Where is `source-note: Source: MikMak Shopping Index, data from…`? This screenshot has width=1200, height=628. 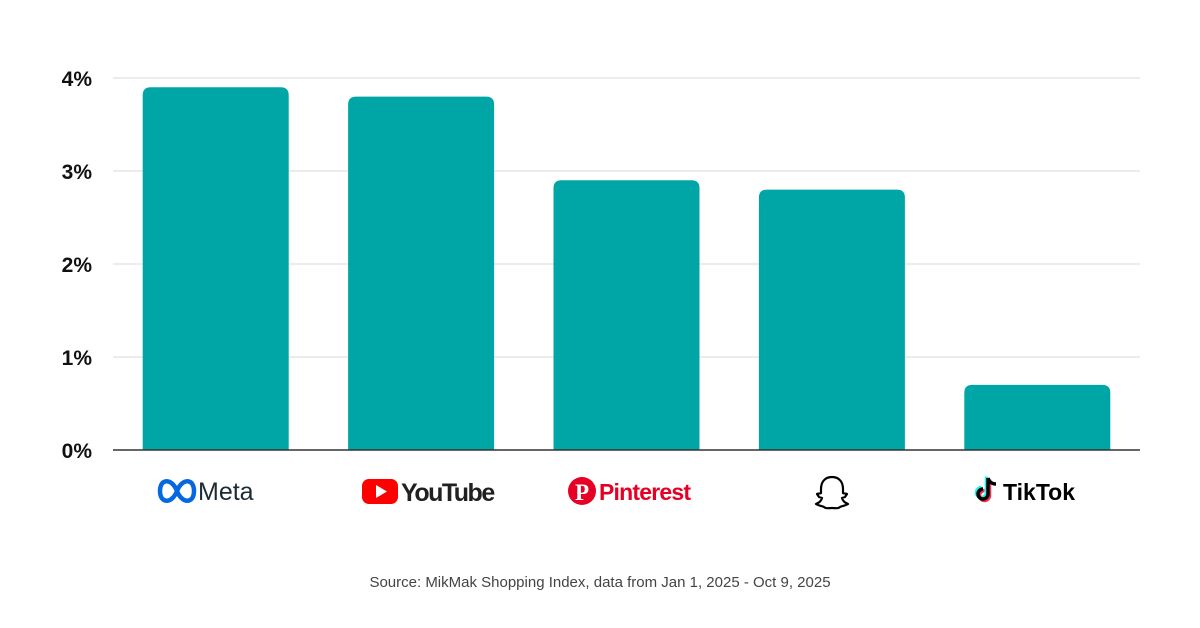
source-note: Source: MikMak Shopping Index, data from… is located at coordinates (600, 582).